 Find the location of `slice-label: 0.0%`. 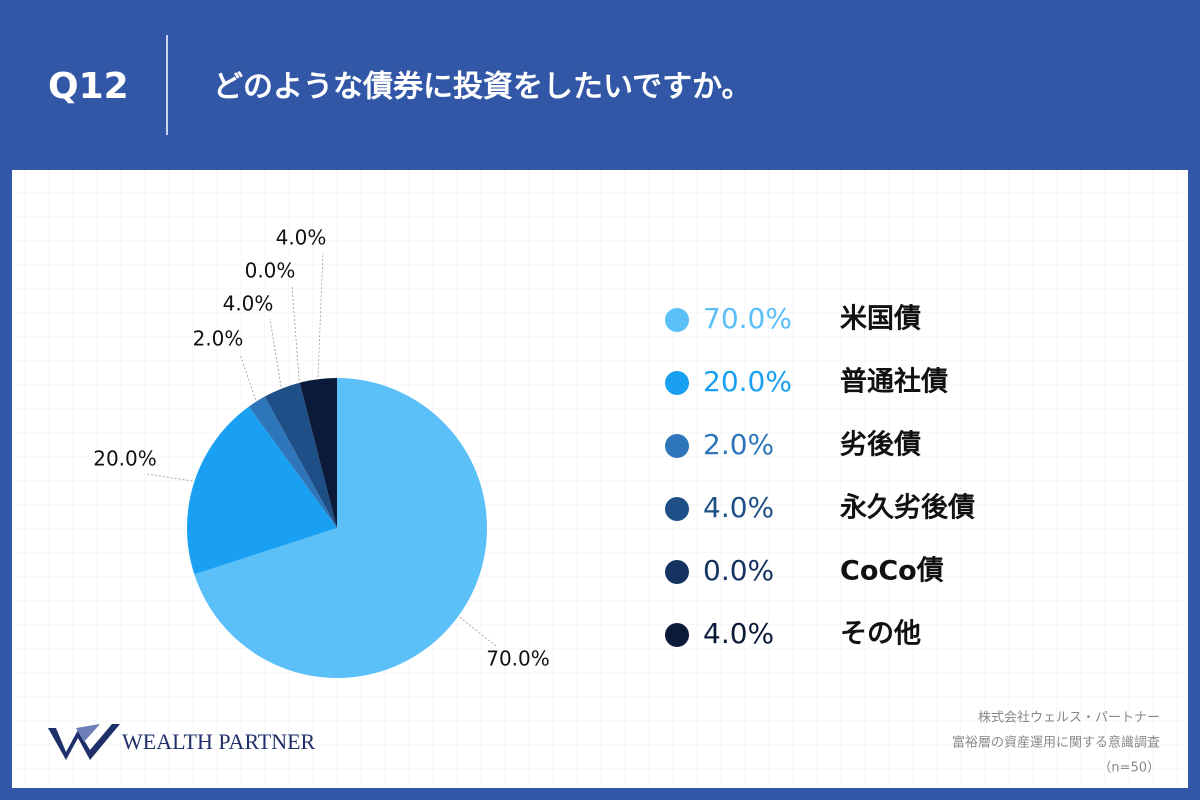

slice-label: 0.0% is located at coordinates (270, 271).